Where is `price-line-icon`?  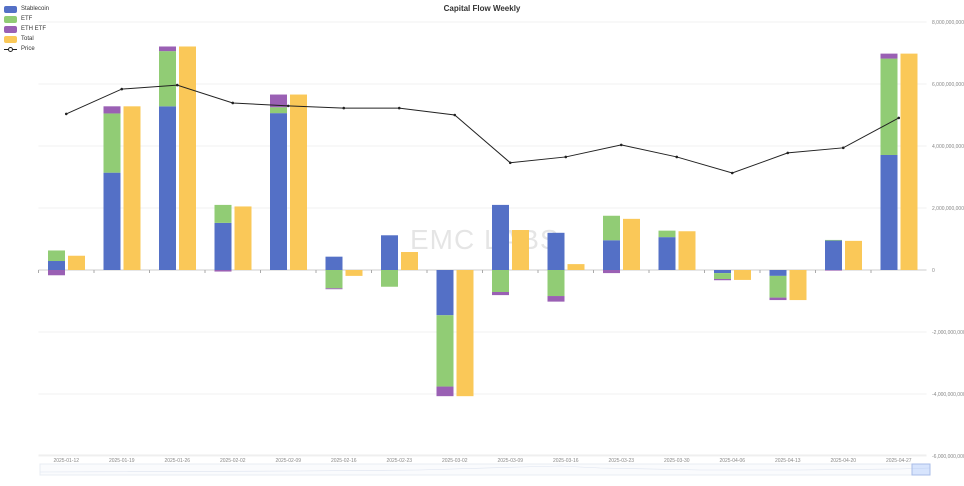 price-line-icon is located at coordinates (10, 49).